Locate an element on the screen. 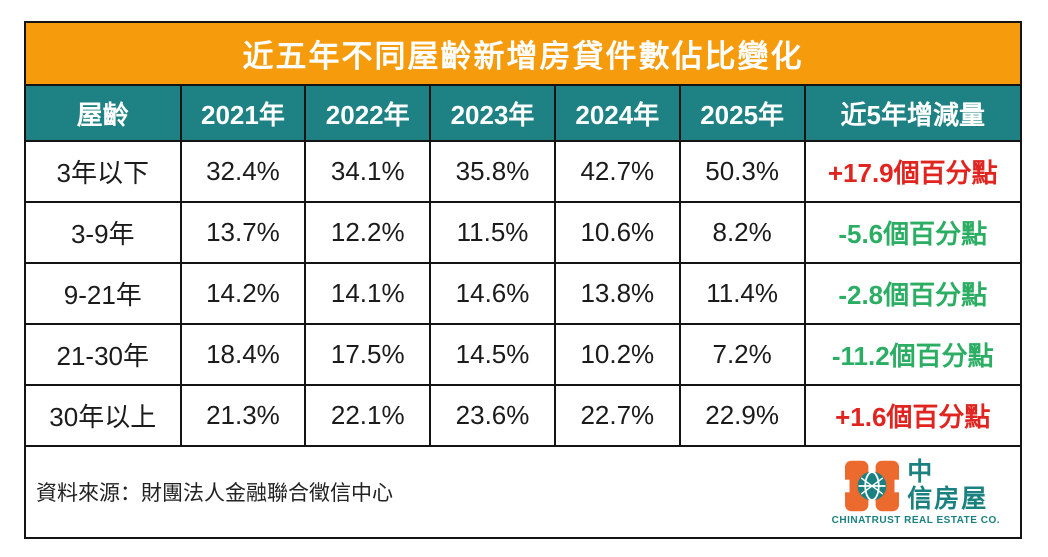  logo-cjk-line2: 信房屋 is located at coordinates (948, 498).